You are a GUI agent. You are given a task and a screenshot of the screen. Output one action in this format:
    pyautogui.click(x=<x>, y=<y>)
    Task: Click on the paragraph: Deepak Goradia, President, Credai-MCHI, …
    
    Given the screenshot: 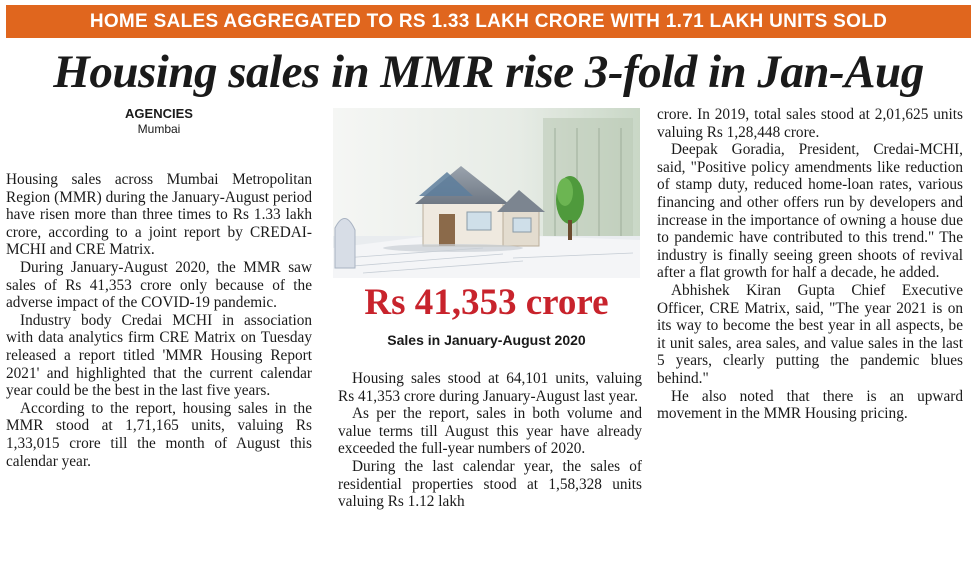 What is the action you would take?
    pyautogui.click(x=810, y=211)
    